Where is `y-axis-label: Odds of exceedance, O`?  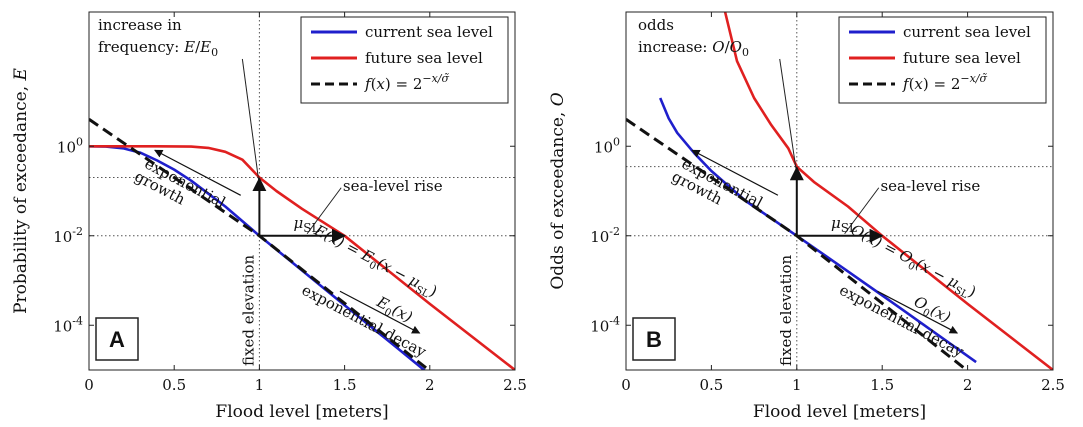
y-axis-label: Odds of exceedance, O is located at coordinates (558, 190).